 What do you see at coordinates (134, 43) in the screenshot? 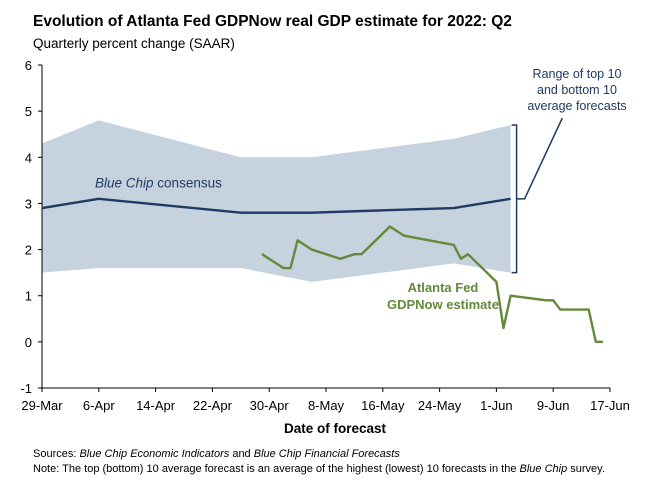
I see `chart-subtitle: Quarterly percent change (SAAR)` at bounding box center [134, 43].